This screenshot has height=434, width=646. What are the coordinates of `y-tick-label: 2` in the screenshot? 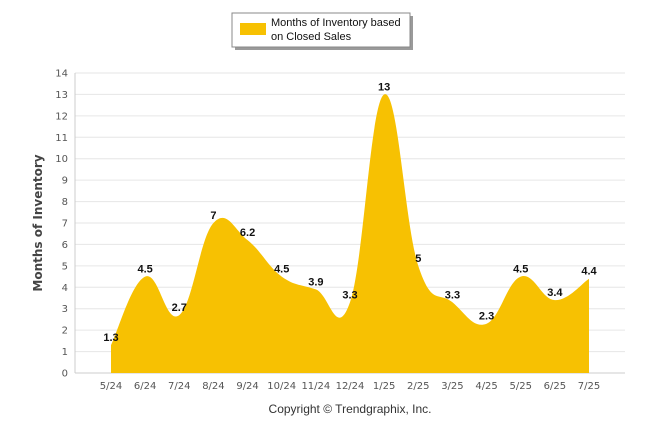 It's located at (65, 331).